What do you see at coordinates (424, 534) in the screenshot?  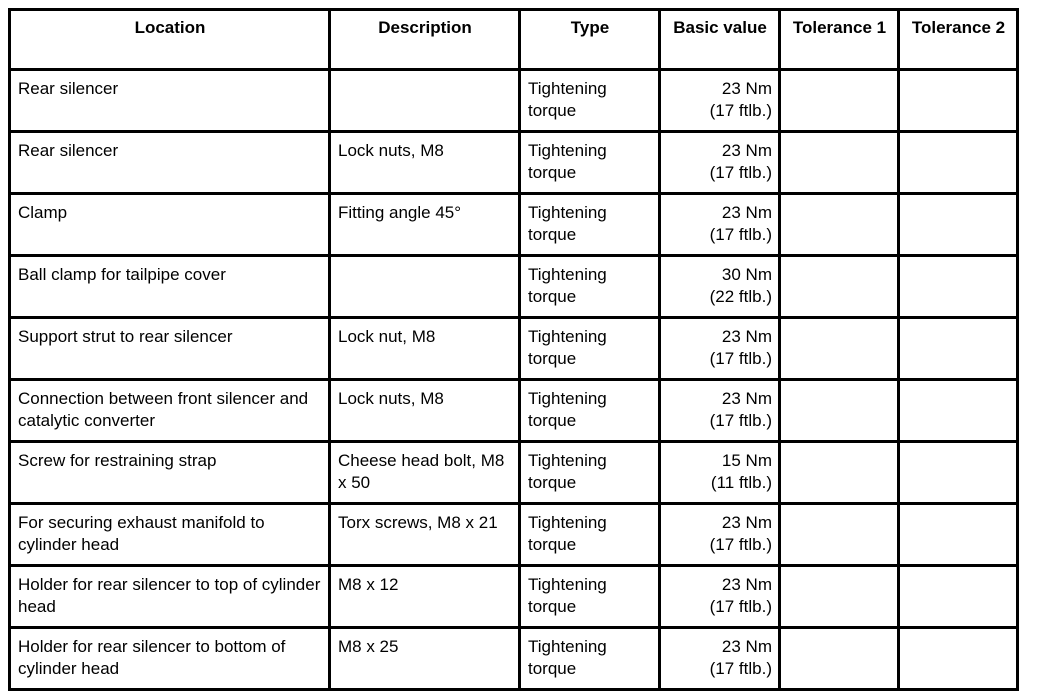 I see `description-cell: Torx screws, M8 x 21` at bounding box center [424, 534].